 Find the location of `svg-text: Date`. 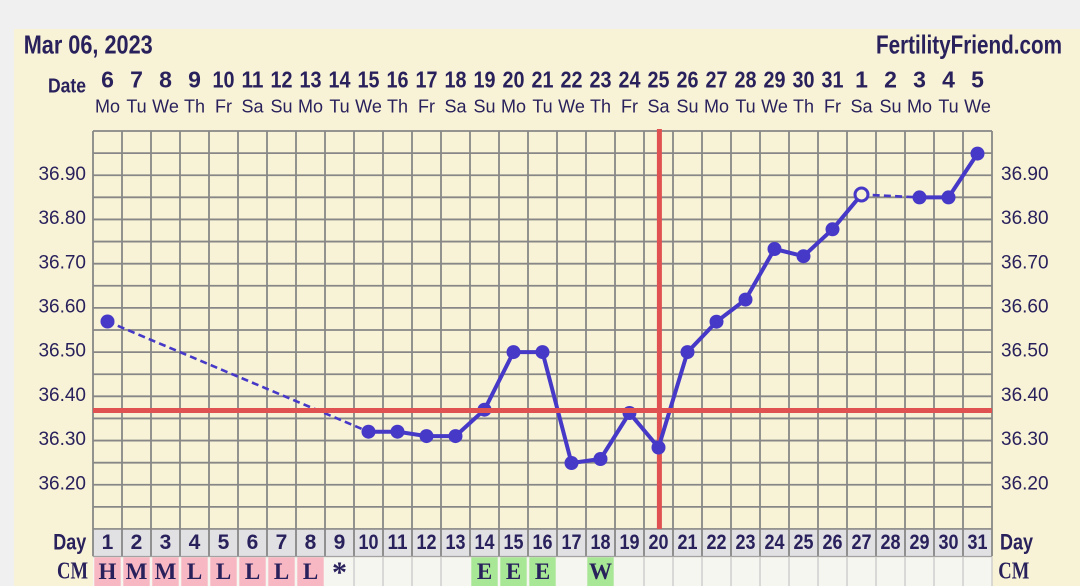

svg-text: Date is located at coordinates (67, 87).